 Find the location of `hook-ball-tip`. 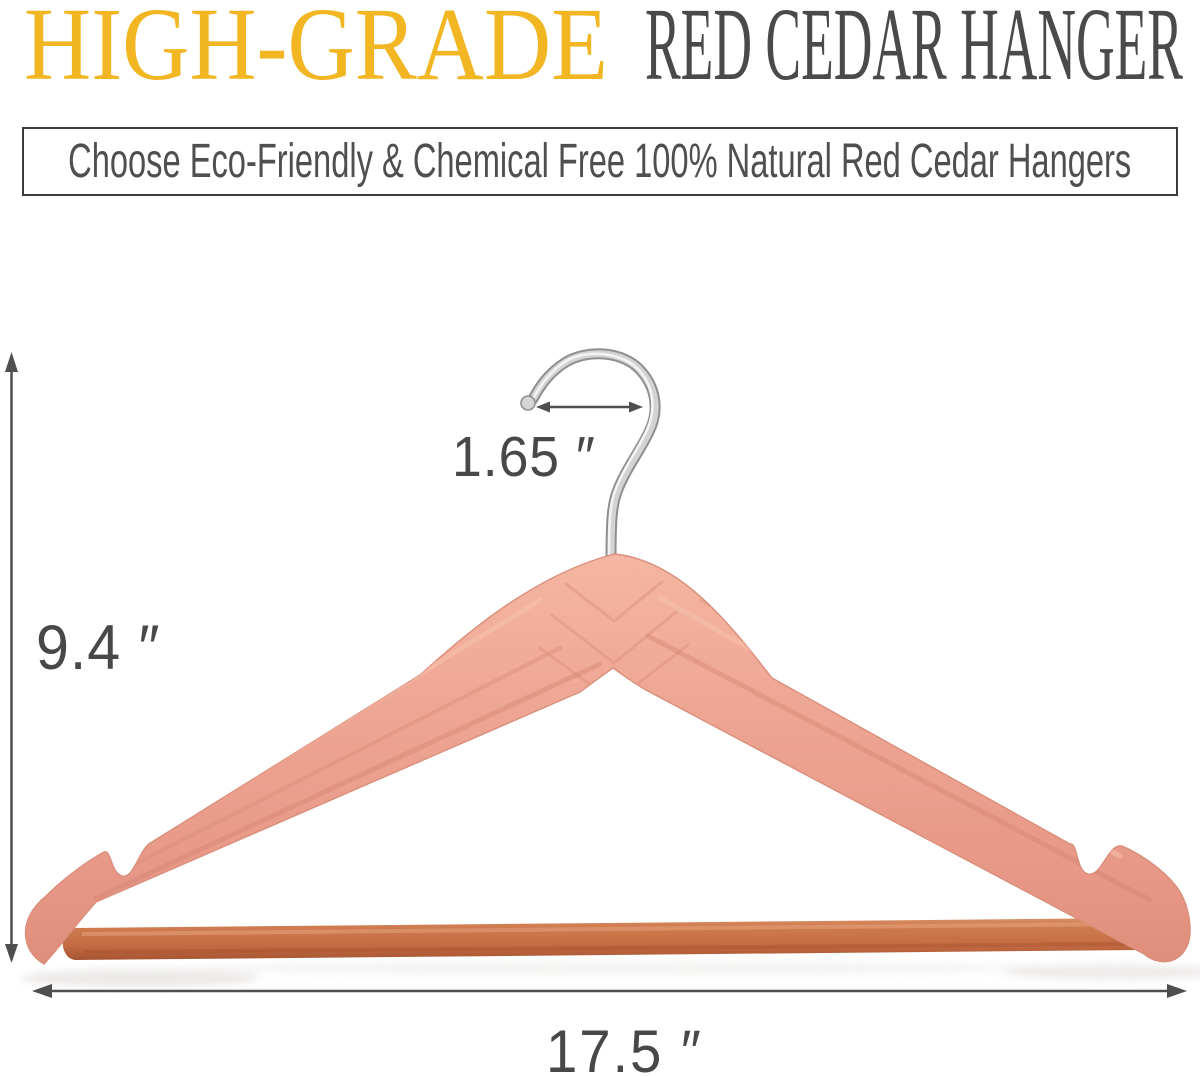

hook-ball-tip is located at coordinates (528, 403).